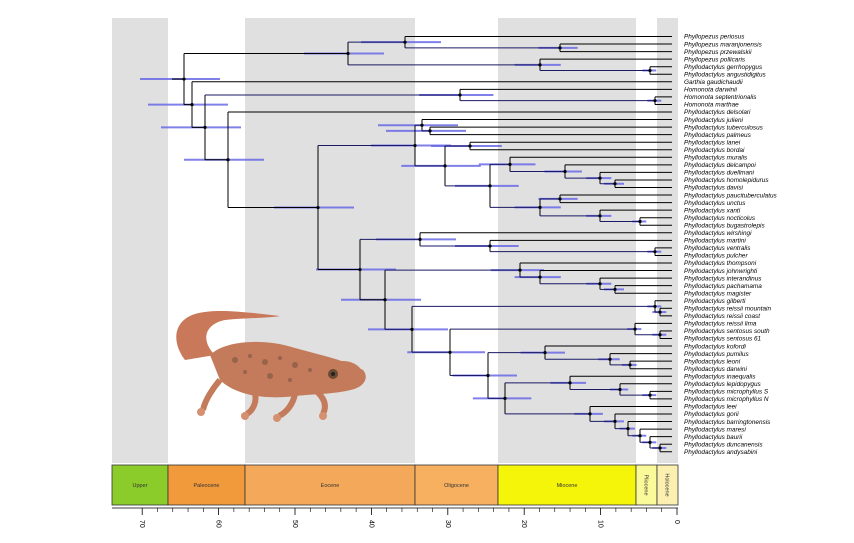 Image resolution: width=854 pixels, height=543 pixels. I want to click on taxon-label: Phyllodactylus duncanensis, so click(723, 444).